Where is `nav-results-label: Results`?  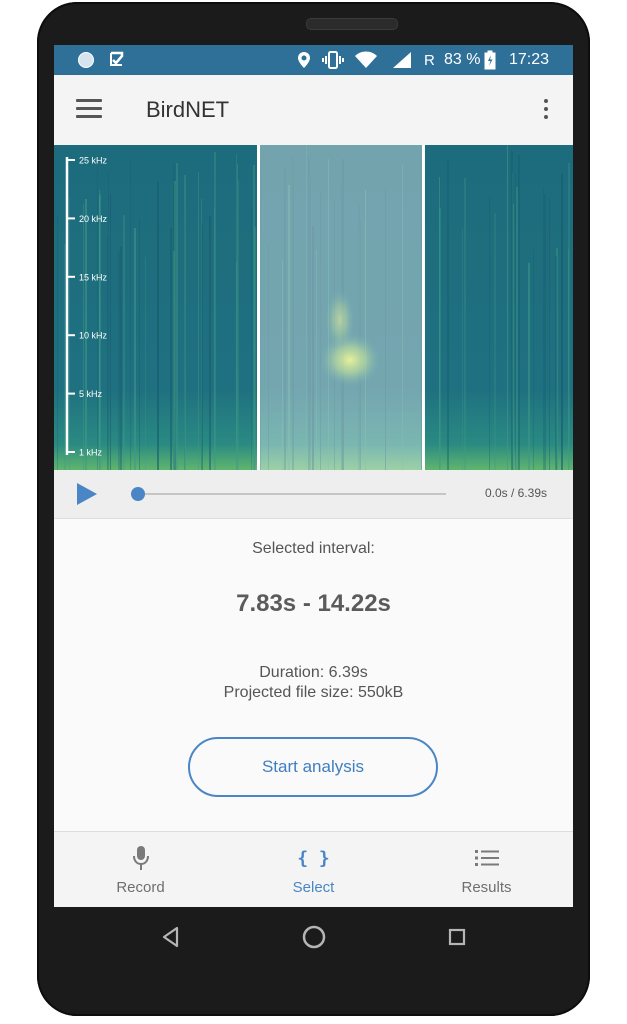
nav-results-label: Results is located at coordinates (486, 887).